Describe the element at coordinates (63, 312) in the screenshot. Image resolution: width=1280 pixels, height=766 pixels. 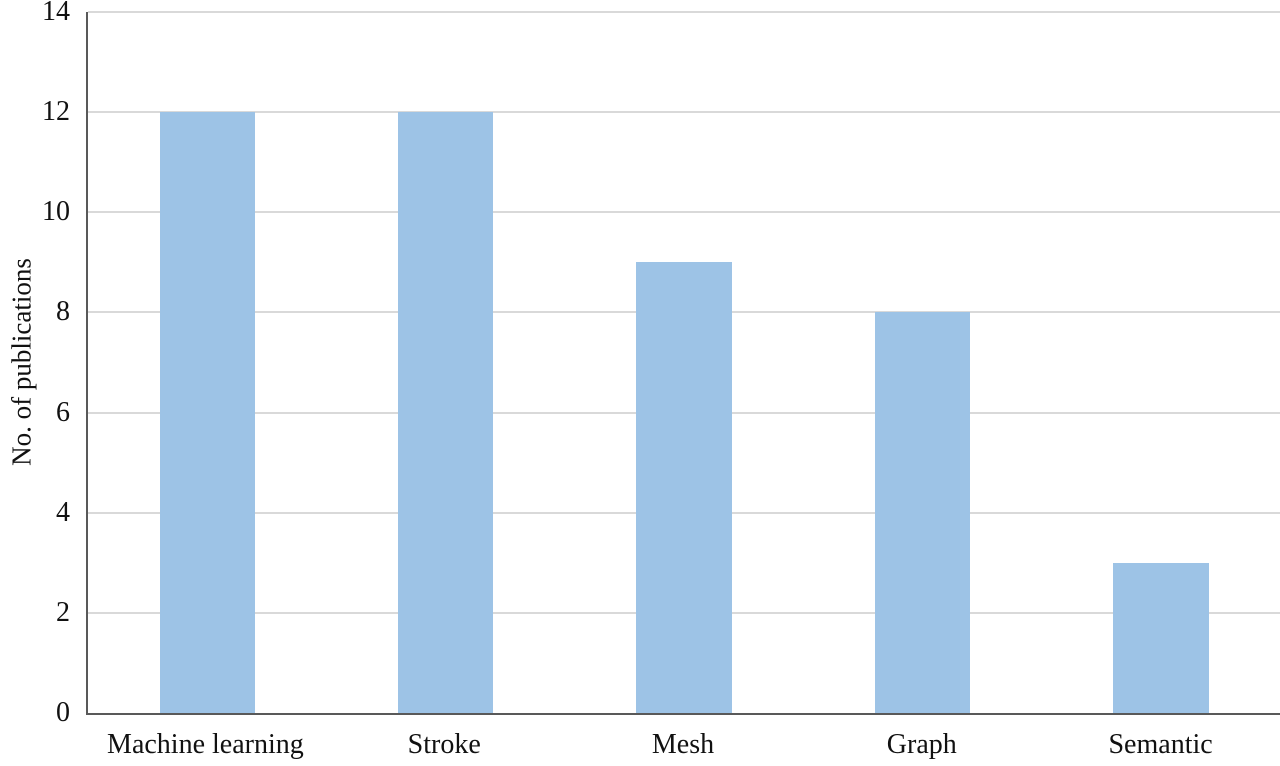
I see `y-tick-label: 8` at that location.